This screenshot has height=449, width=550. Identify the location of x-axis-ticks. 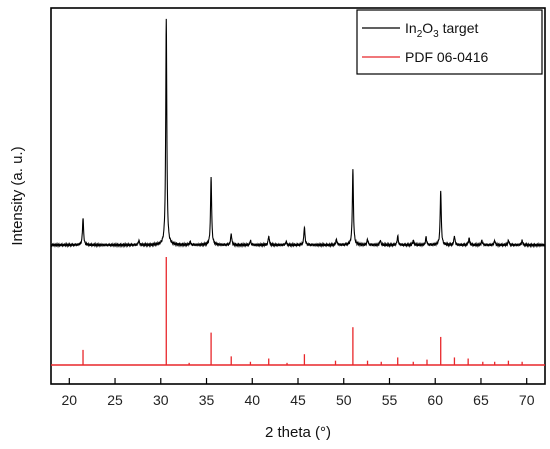
(298, 381).